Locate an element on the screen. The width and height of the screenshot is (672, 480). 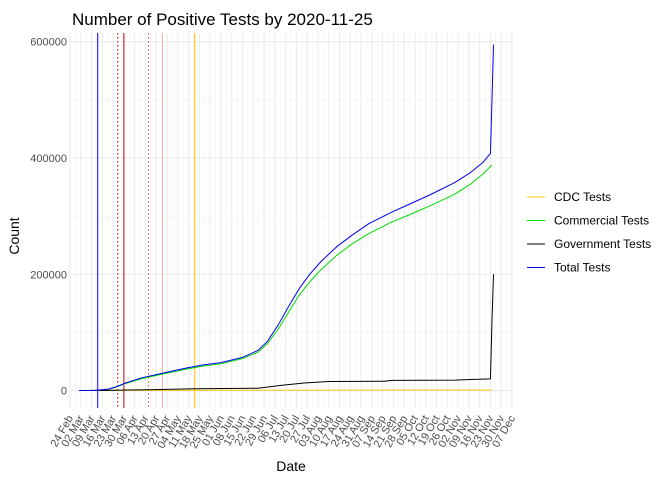
y-tick-label: 600000 is located at coordinates (48, 43).